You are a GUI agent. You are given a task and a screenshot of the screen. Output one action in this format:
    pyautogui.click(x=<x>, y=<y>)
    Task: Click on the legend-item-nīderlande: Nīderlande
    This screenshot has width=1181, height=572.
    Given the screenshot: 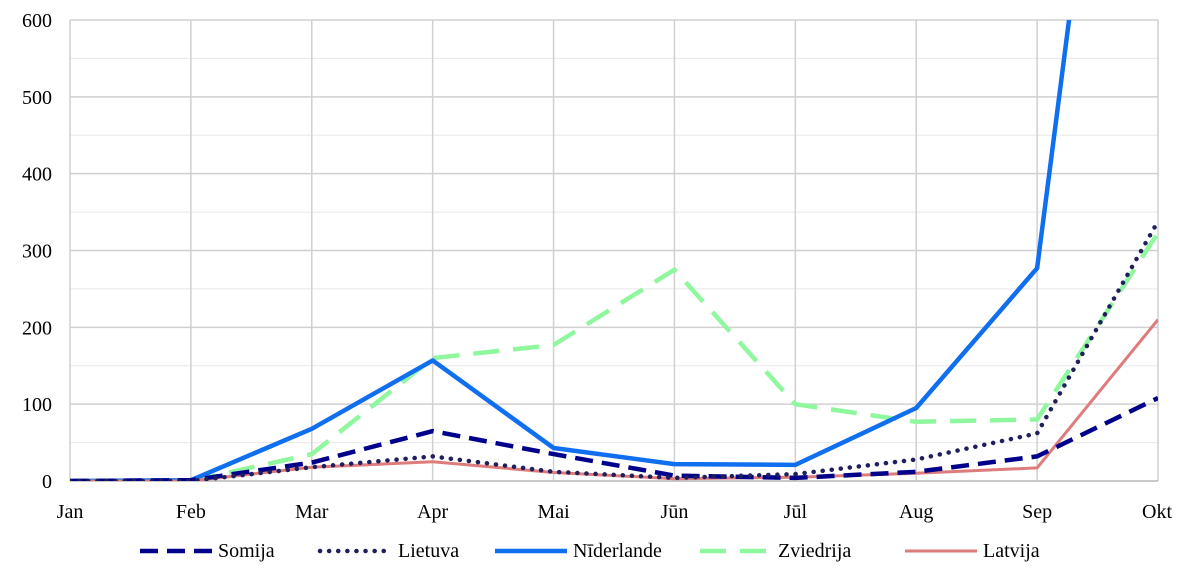 What is the action you would take?
    pyautogui.click(x=578, y=551)
    